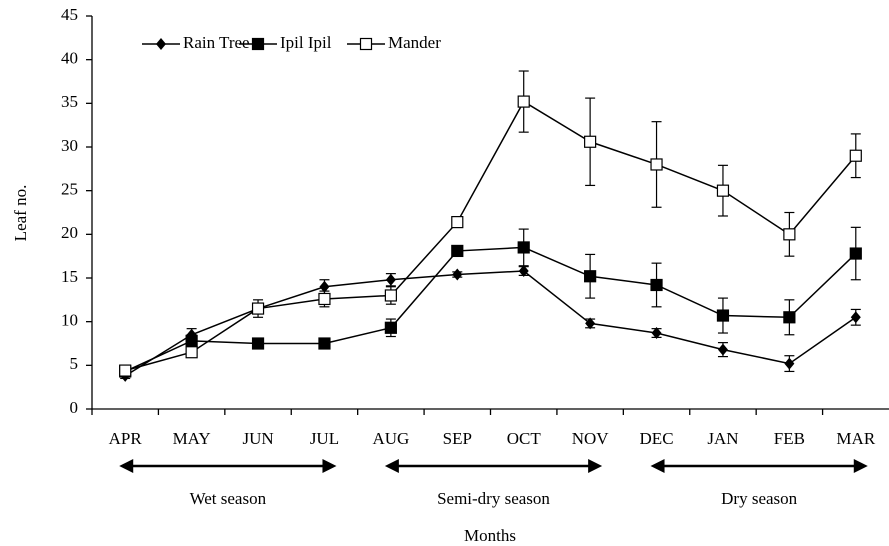 The height and width of the screenshot is (546, 889). What do you see at coordinates (524, 438) in the screenshot?
I see `x-tick-label: OCT` at bounding box center [524, 438].